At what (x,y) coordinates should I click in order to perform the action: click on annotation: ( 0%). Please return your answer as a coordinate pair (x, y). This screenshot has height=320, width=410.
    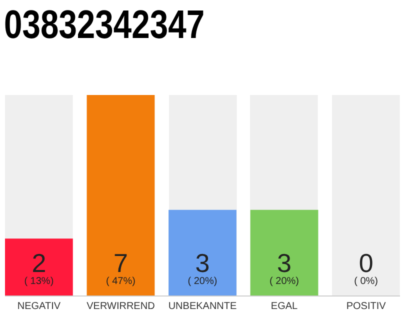
    Looking at the image, I should click on (366, 281).